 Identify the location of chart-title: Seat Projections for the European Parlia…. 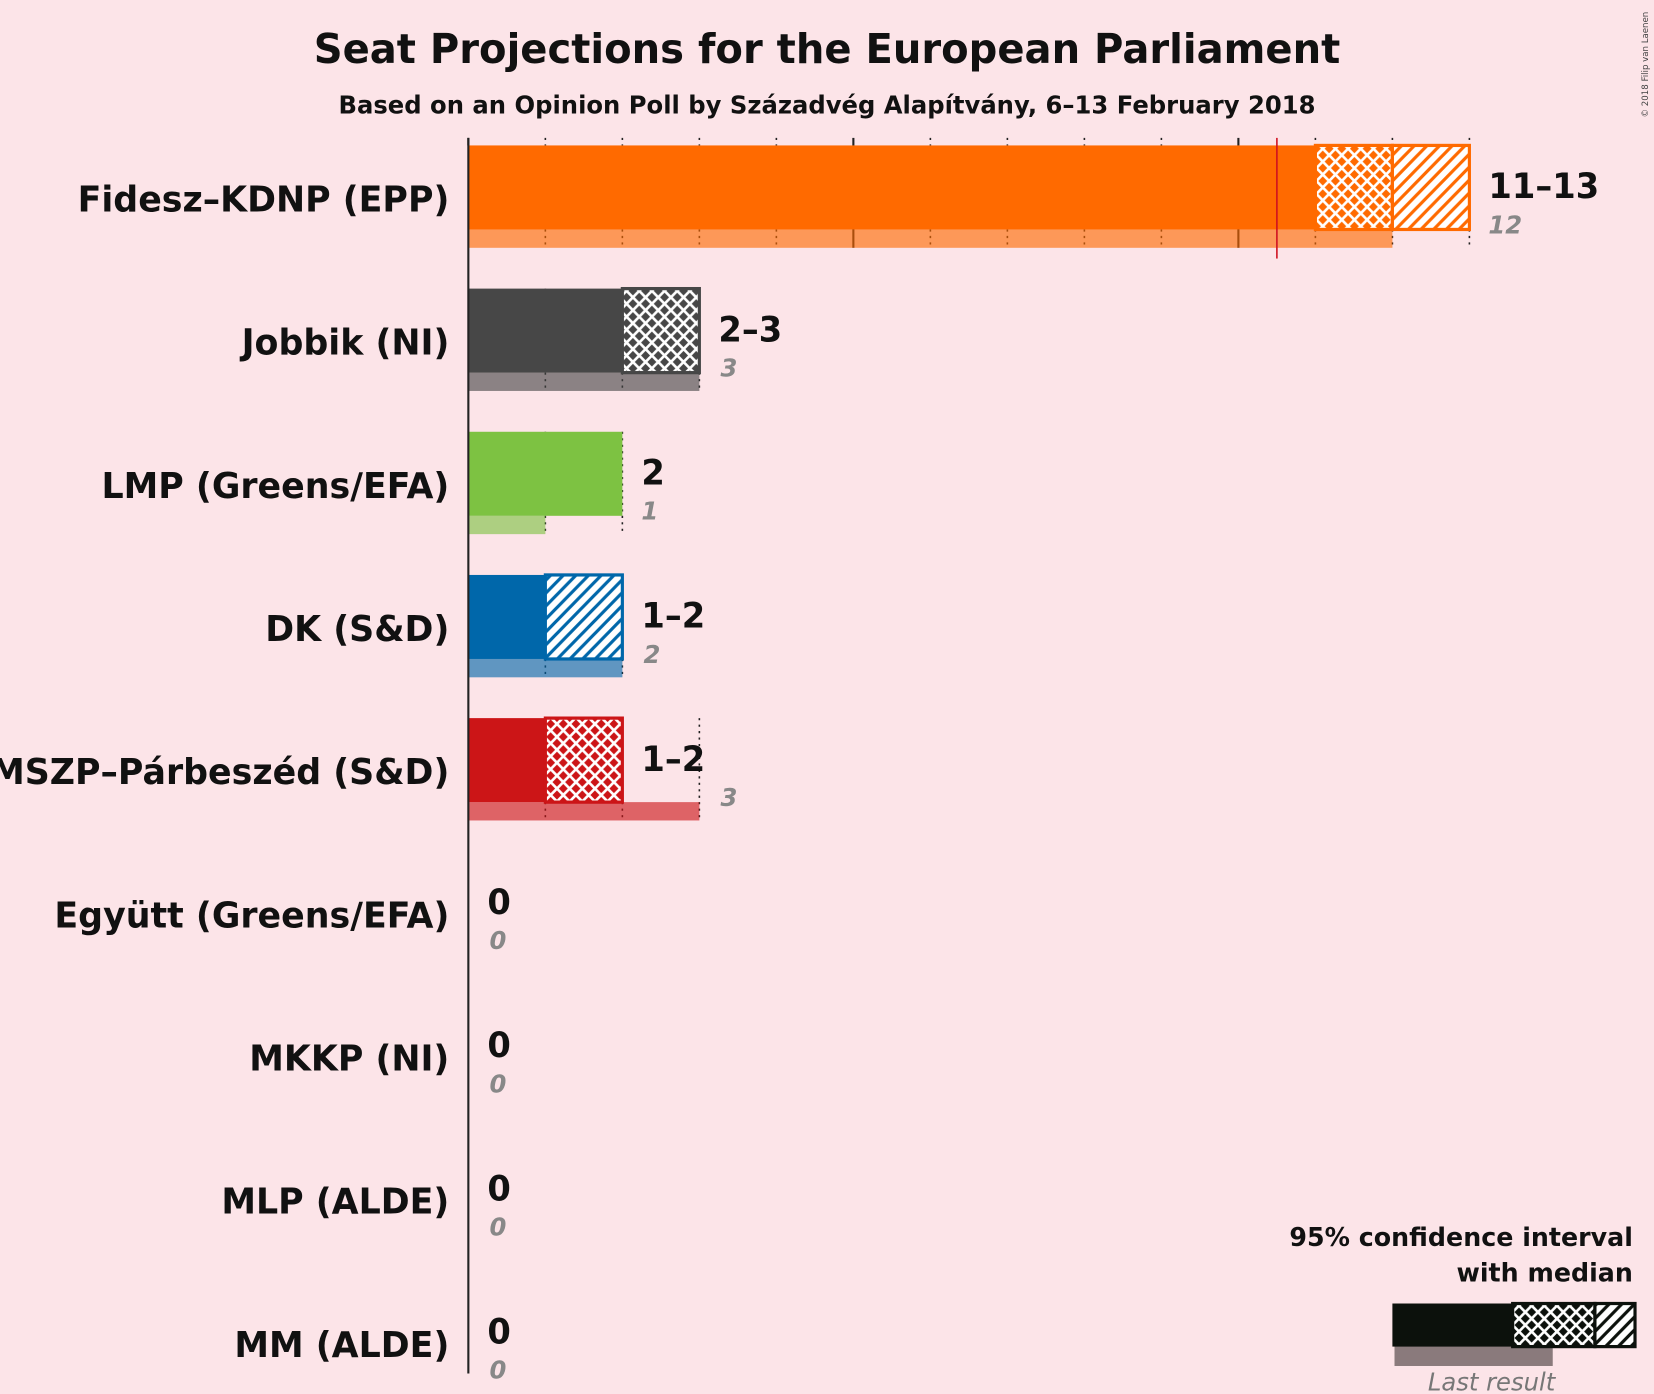
(827, 48).